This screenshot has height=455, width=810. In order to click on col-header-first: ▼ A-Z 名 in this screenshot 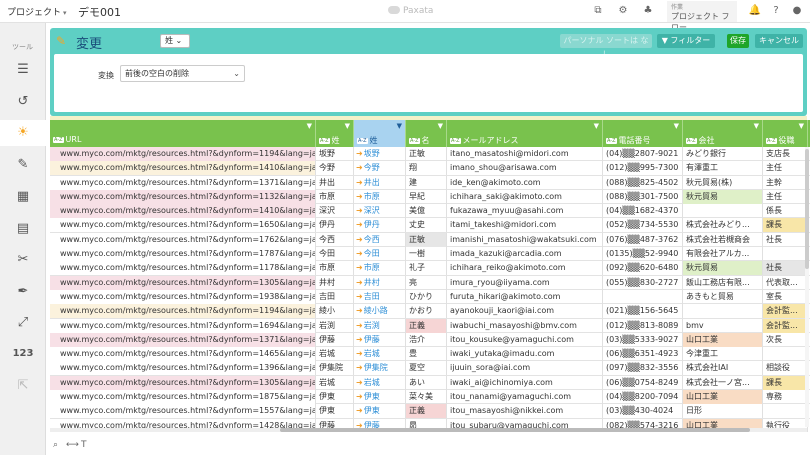, I will do `click(426, 133)`.